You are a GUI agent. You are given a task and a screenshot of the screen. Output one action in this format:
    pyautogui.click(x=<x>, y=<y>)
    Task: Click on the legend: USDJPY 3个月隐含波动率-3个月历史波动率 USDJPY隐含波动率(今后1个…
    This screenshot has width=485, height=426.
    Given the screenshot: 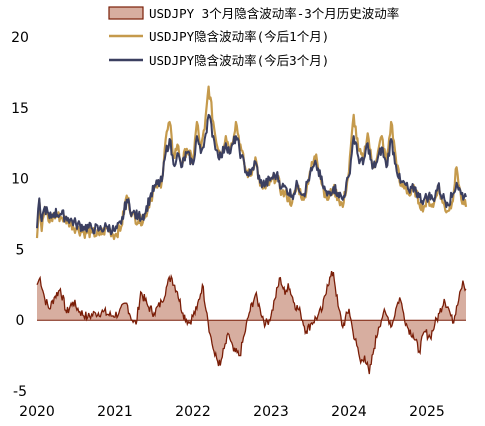 What is the action you would take?
    pyautogui.click(x=253, y=37)
    